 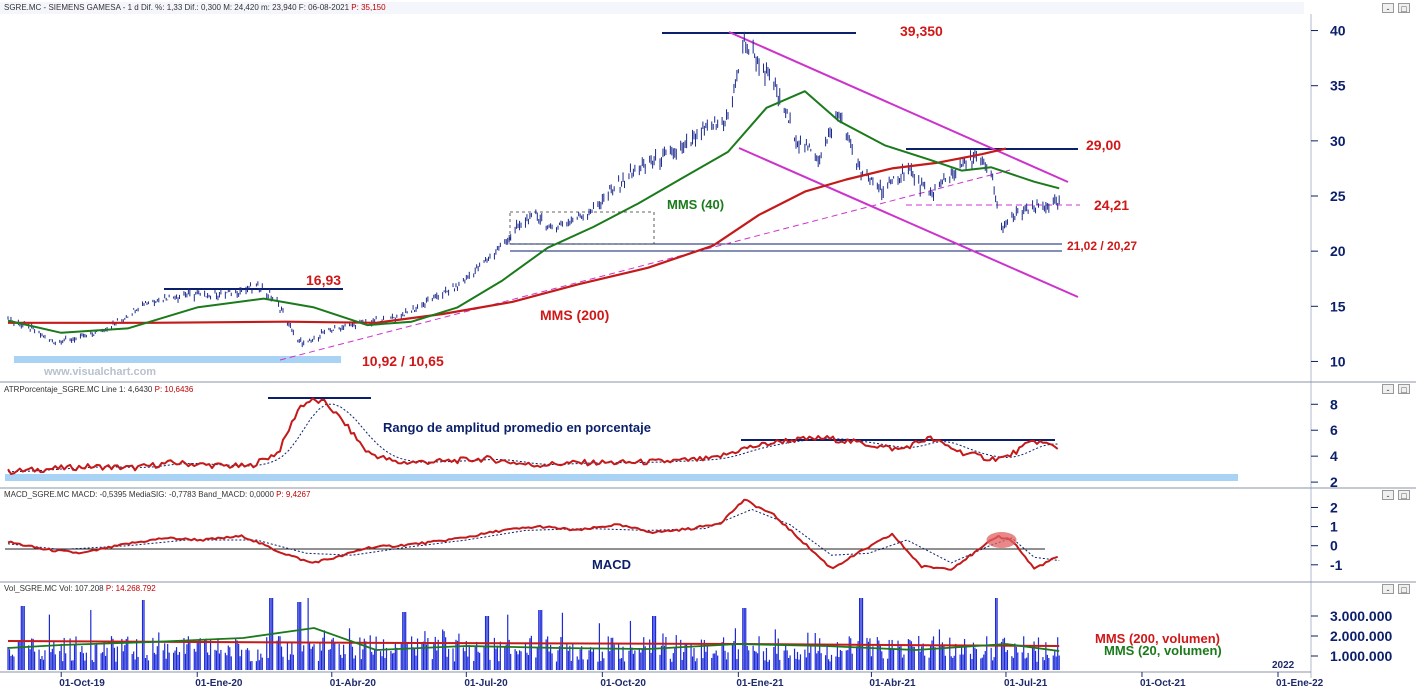 I want to click on vol-header-symbol: Vol_SGRE.MC, so click(x=30, y=588).